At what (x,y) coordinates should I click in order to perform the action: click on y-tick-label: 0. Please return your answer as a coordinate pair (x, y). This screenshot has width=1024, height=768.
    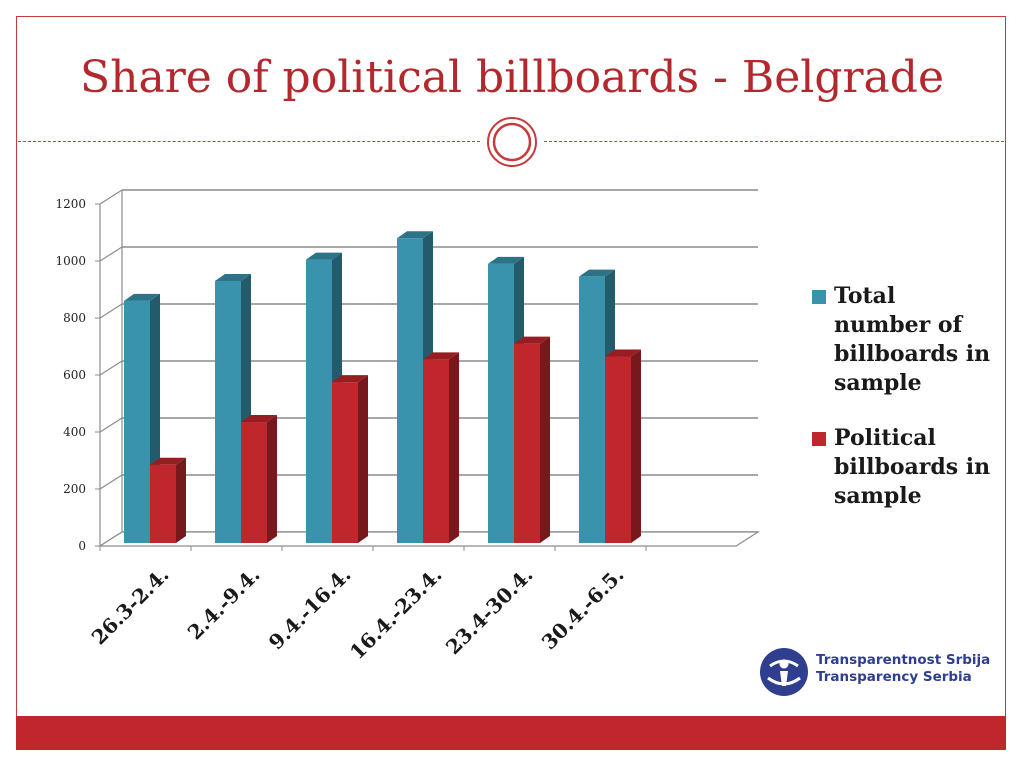
    Looking at the image, I should click on (82, 546).